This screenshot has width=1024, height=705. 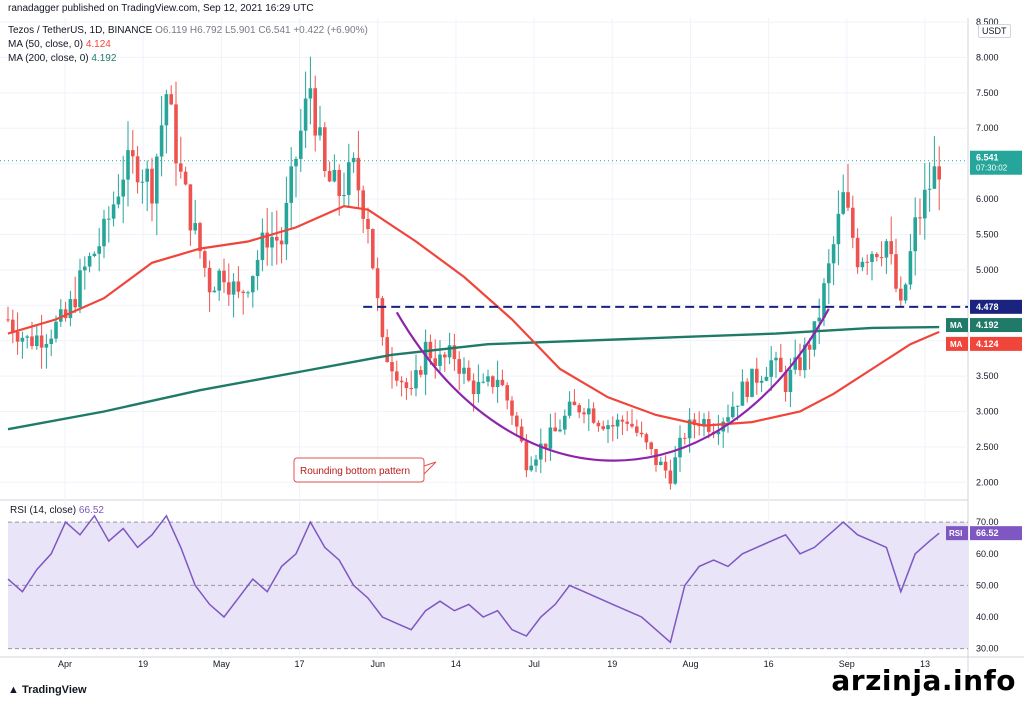 I want to click on ma-tag: MA 4.124, so click(x=984, y=343).